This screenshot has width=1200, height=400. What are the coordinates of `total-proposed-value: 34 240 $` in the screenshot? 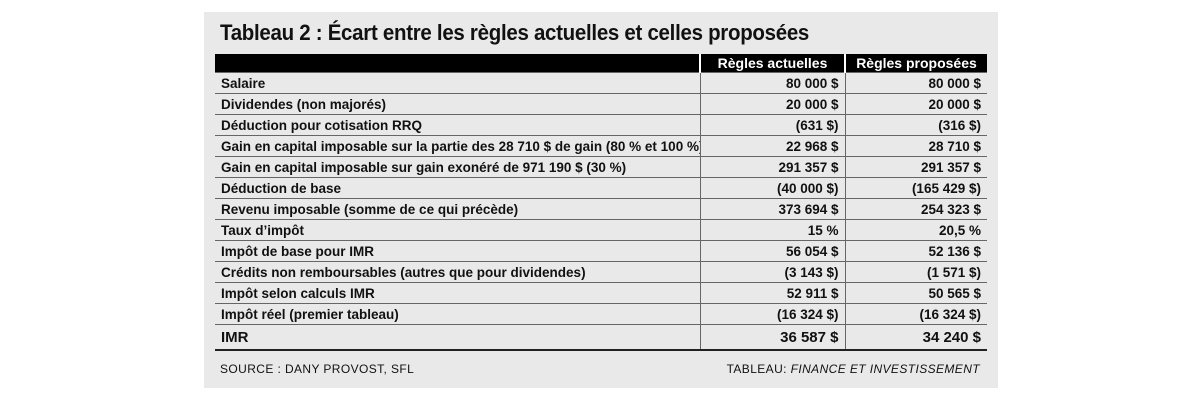 It's located at (915, 337).